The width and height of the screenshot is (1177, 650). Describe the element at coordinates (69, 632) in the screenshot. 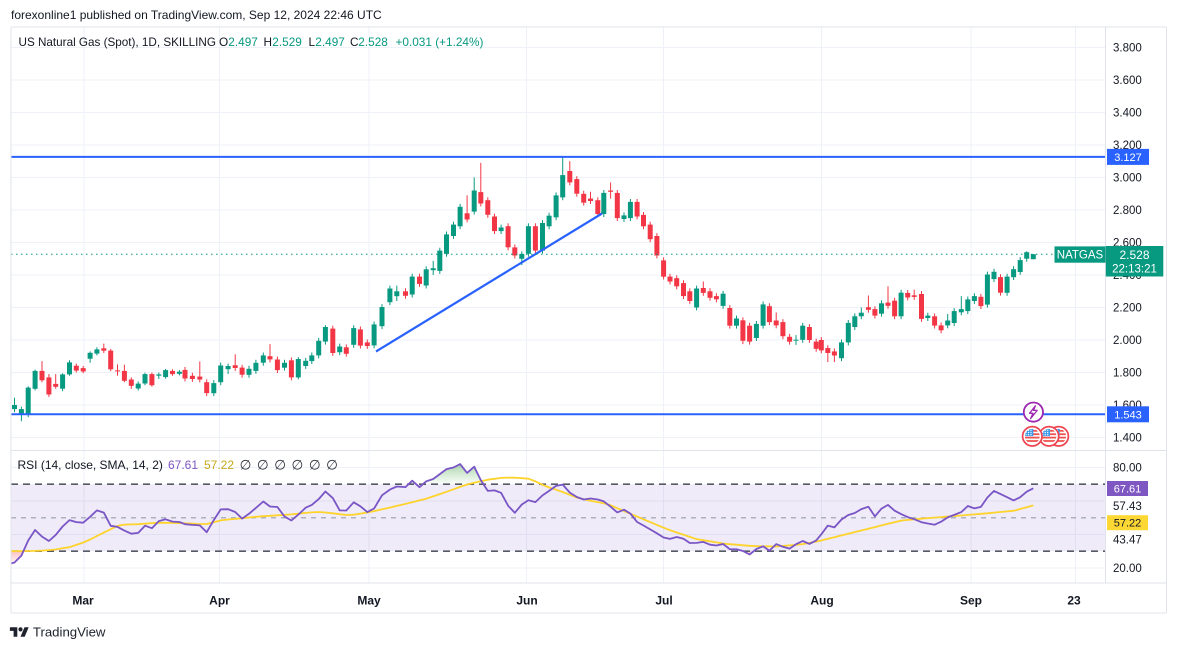

I see `svg-text: TradingView` at that location.